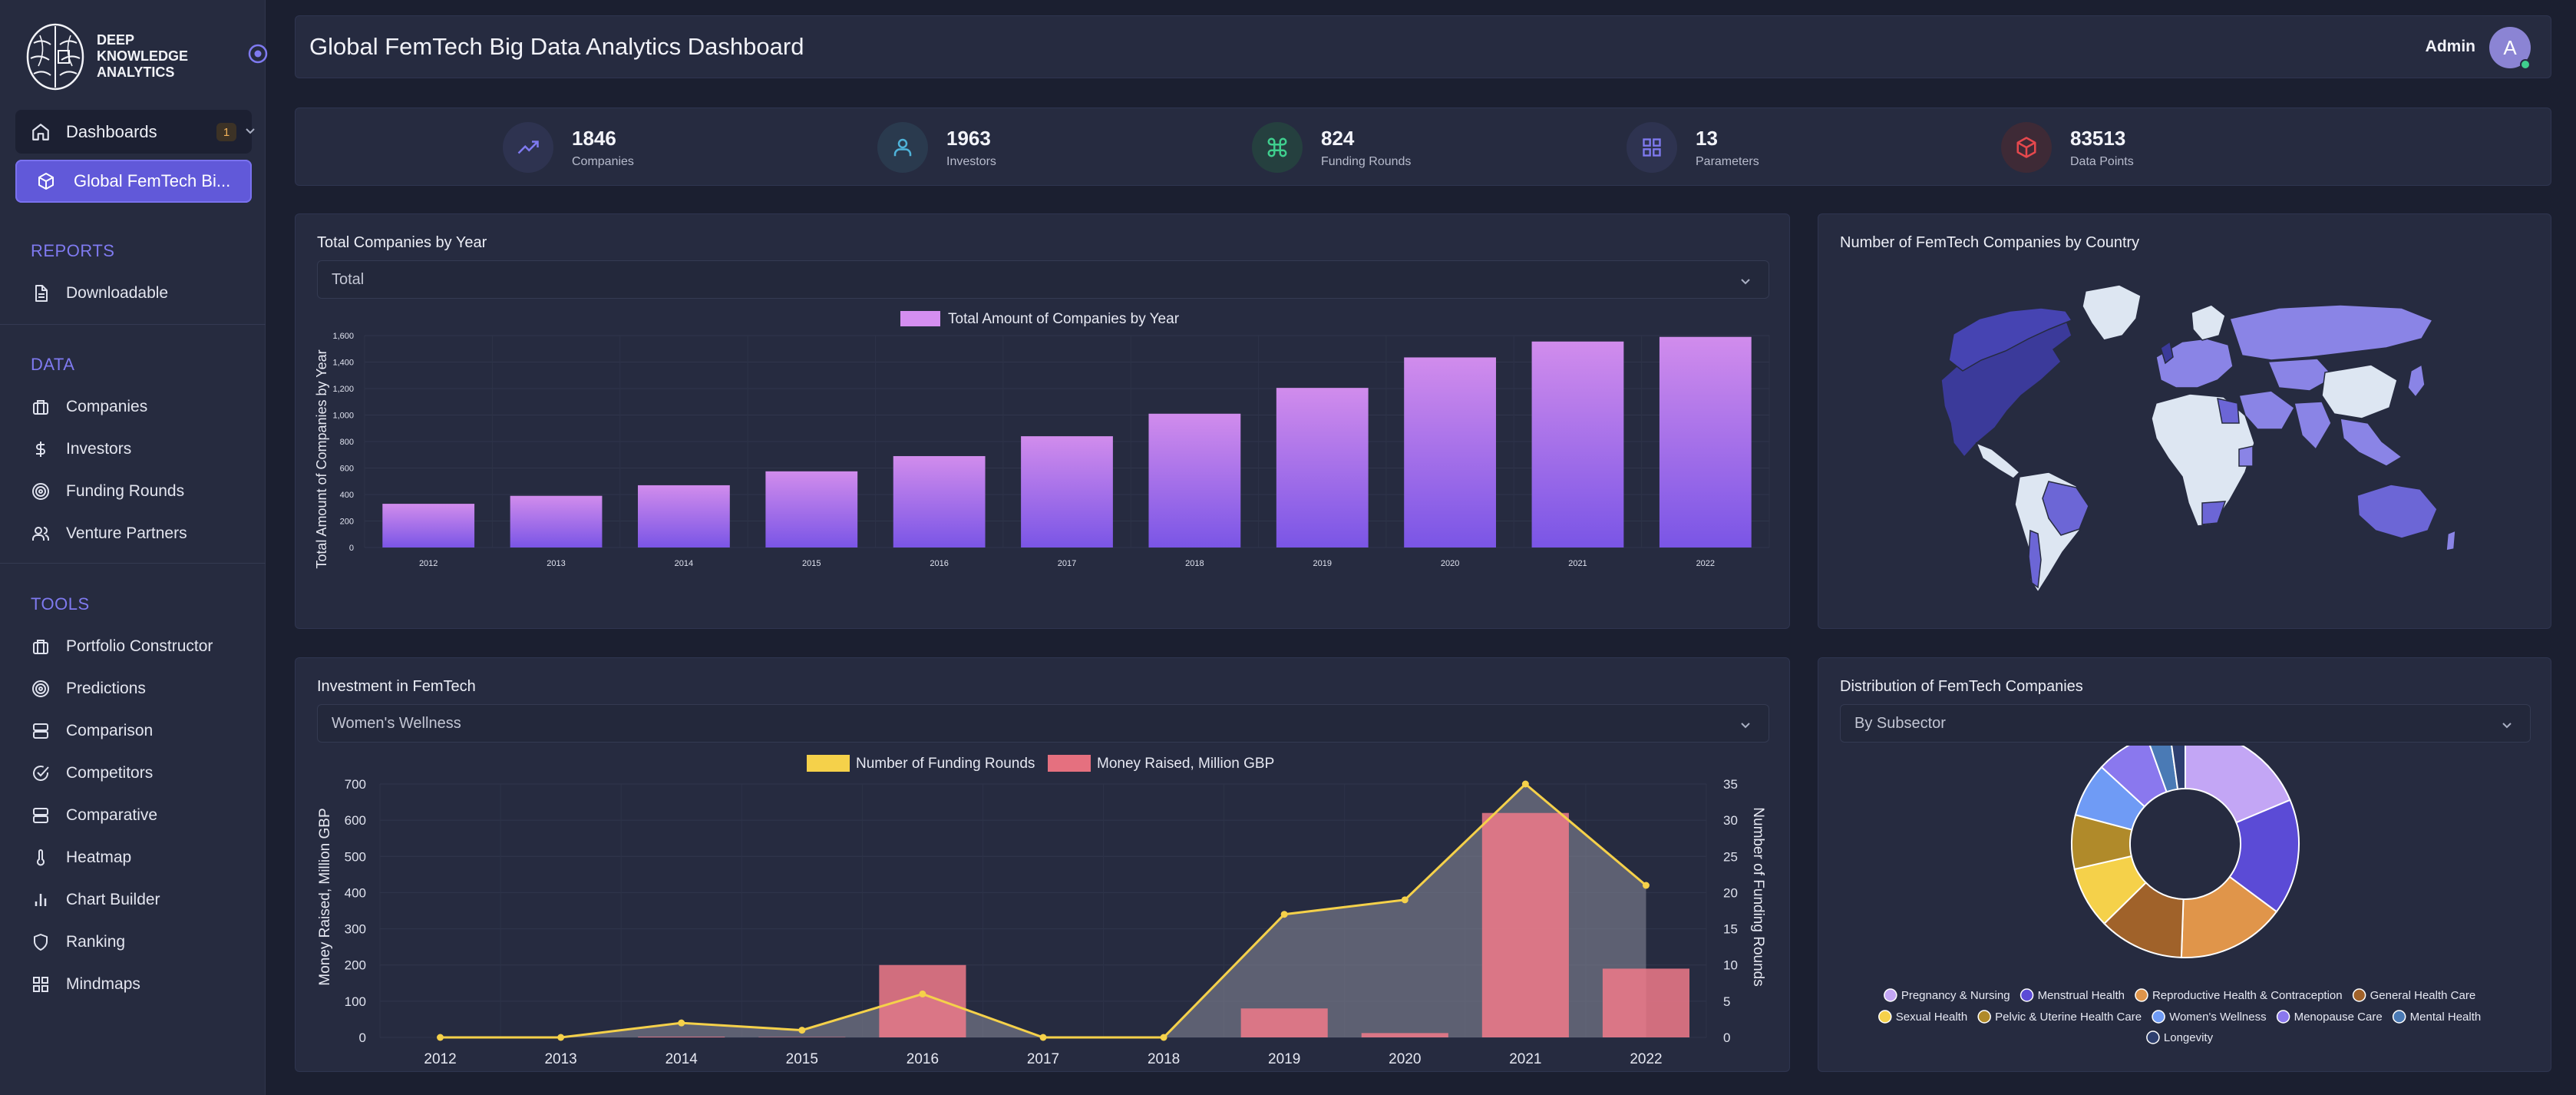  What do you see at coordinates (1404, 1035) in the screenshot?
I see `money-raised-bar-2020` at bounding box center [1404, 1035].